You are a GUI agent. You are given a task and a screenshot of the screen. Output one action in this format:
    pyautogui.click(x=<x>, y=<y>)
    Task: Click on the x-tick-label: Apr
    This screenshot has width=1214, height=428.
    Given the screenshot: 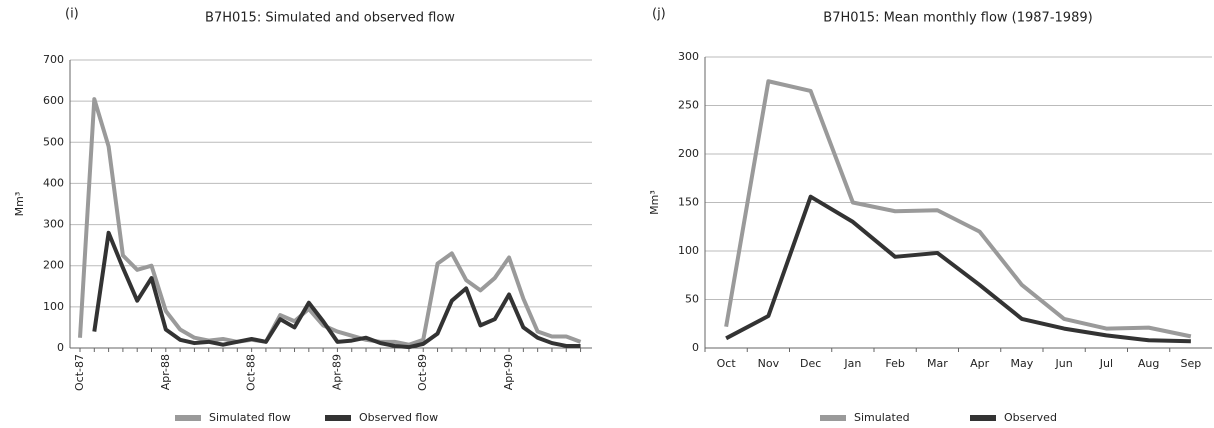 What is the action you would take?
    pyautogui.click(x=980, y=363)
    